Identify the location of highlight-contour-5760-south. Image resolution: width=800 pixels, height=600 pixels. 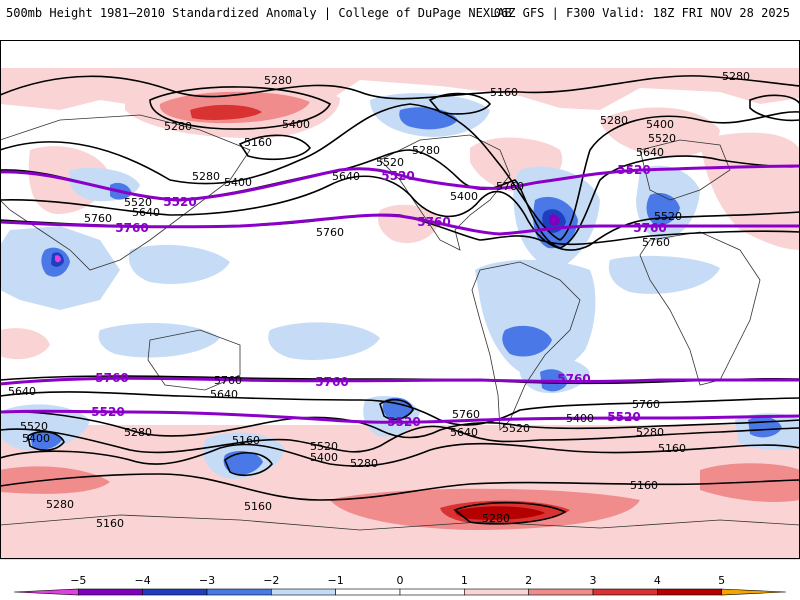
(400, 381).